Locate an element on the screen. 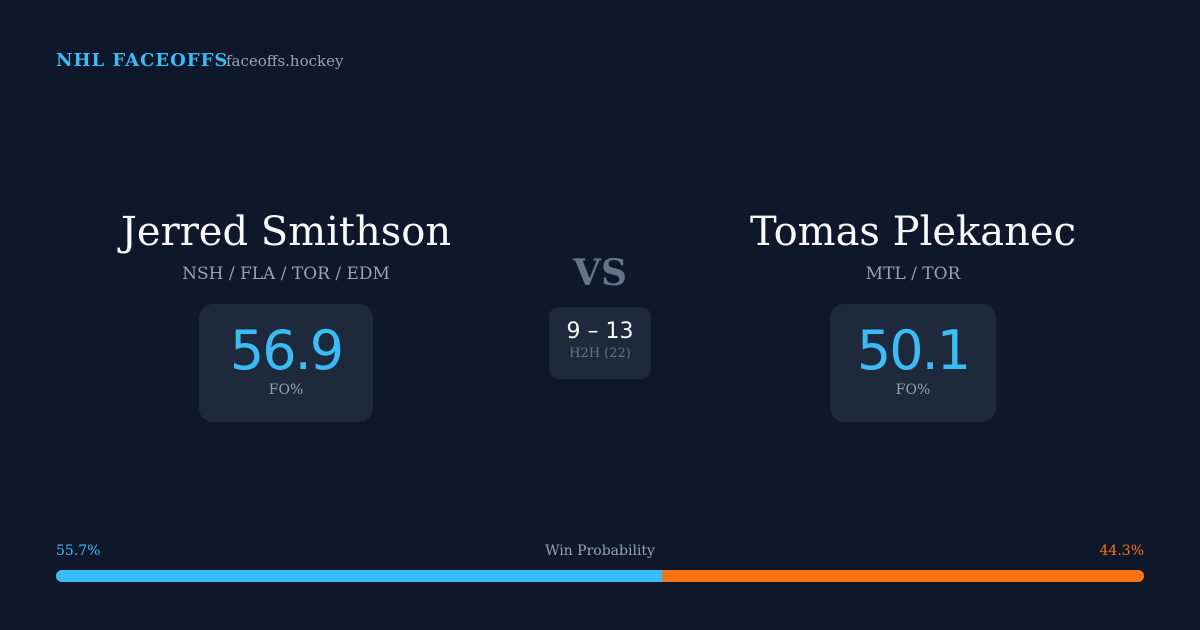 The image size is (1200, 630). player-name: Tomas Plekanec is located at coordinates (913, 232).